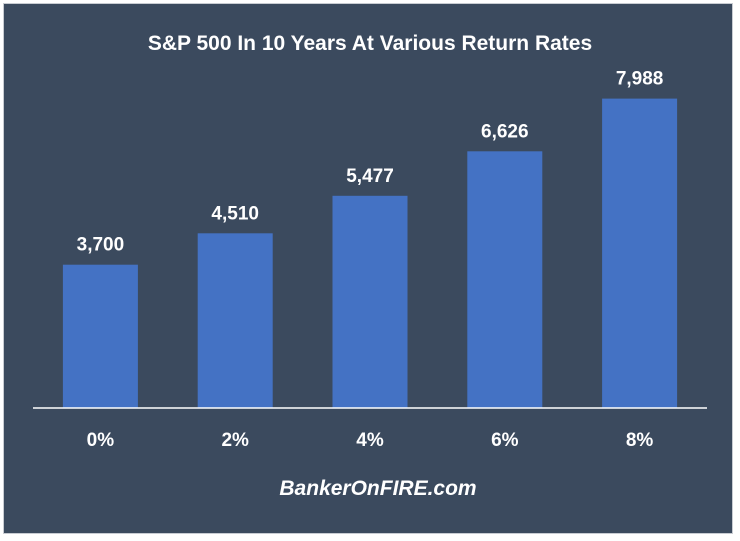 This screenshot has width=740, height=541. What do you see at coordinates (101, 440) in the screenshot?
I see `x-tick-label-0pct: 0%` at bounding box center [101, 440].